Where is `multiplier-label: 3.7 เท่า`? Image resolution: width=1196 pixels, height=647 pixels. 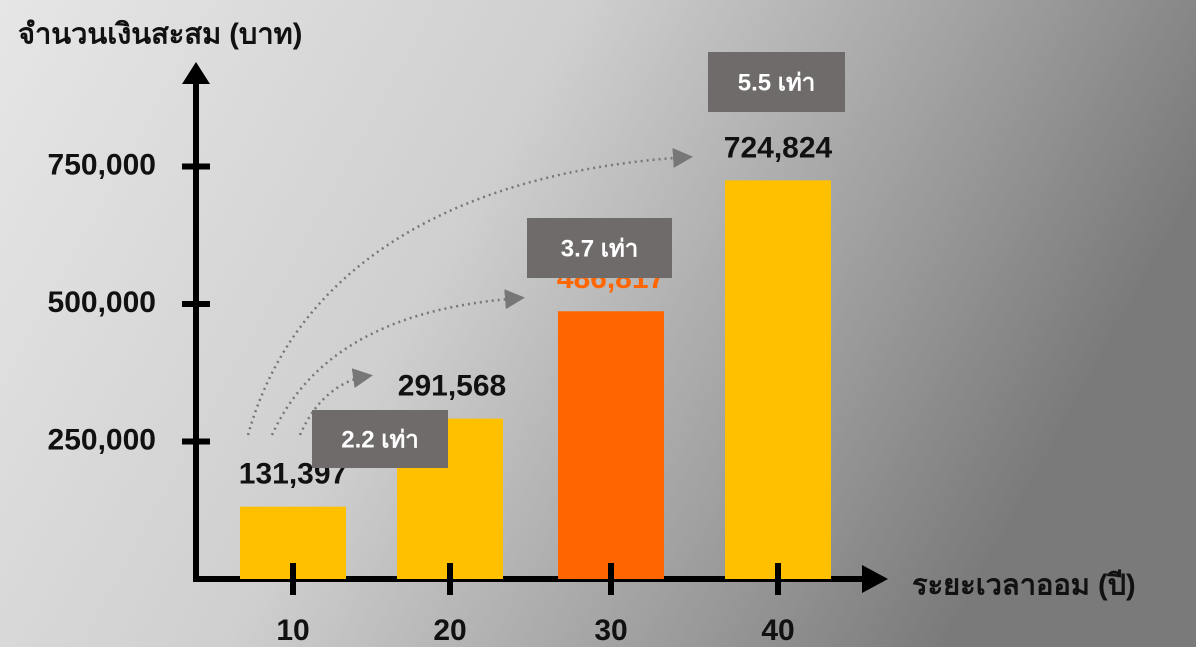 multiplier-label: 3.7 เท่า is located at coordinates (600, 248).